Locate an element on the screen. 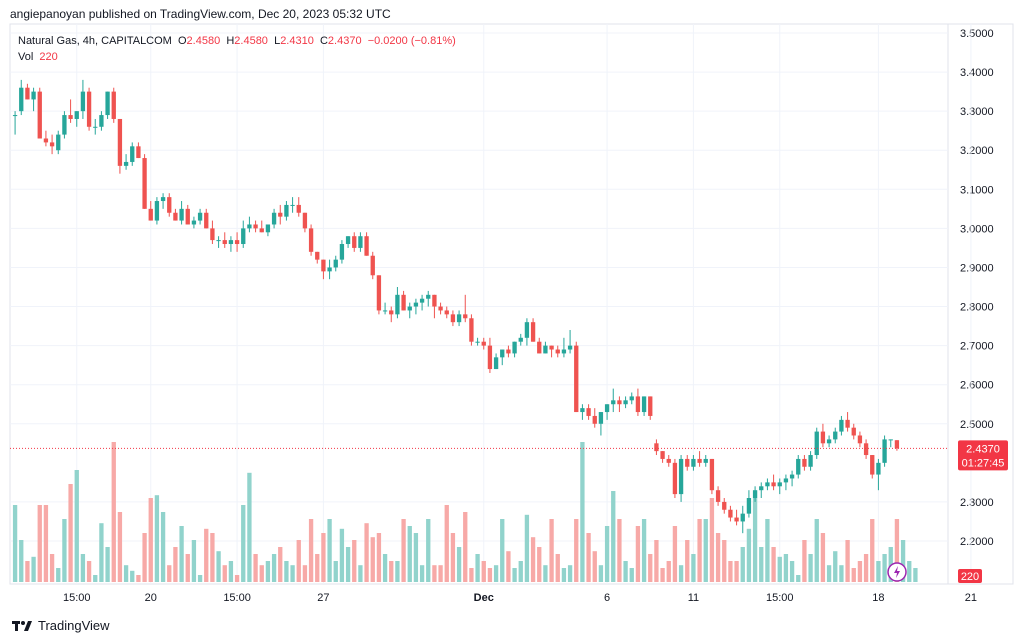 Image resolution: width=1024 pixels, height=643 pixels. low-value: 2.4310 is located at coordinates (297, 41).